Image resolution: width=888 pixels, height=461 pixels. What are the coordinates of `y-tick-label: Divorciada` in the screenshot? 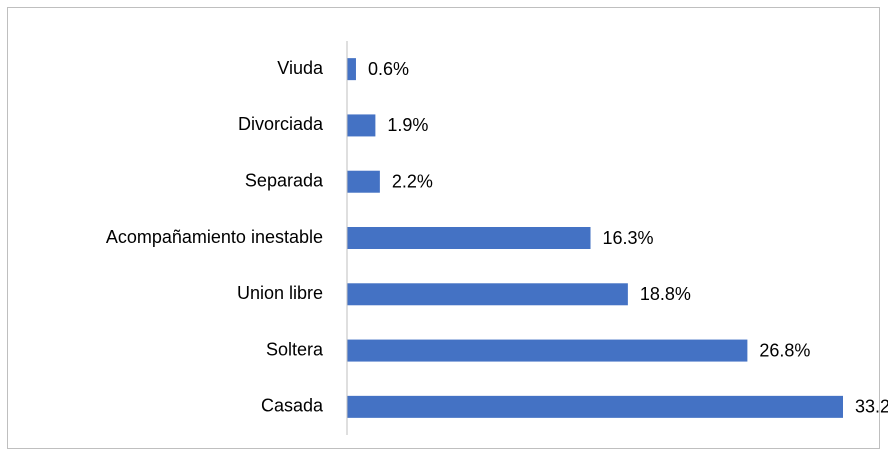 It's located at (281, 124).